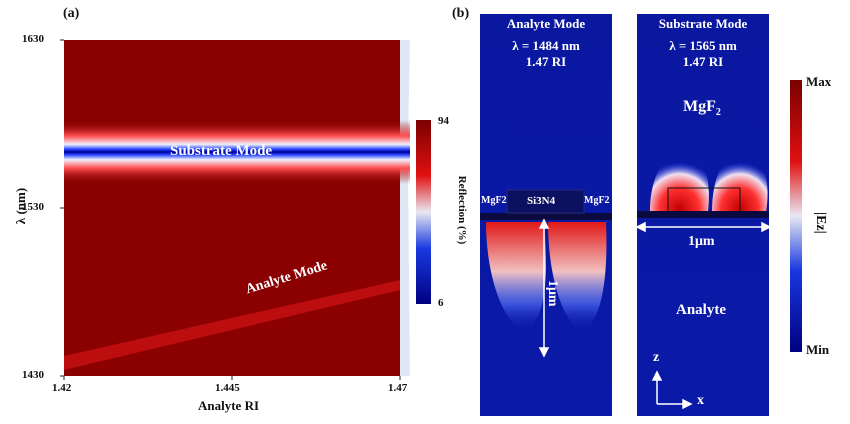  I want to click on y-tick-mid: 1530, so click(33, 207).